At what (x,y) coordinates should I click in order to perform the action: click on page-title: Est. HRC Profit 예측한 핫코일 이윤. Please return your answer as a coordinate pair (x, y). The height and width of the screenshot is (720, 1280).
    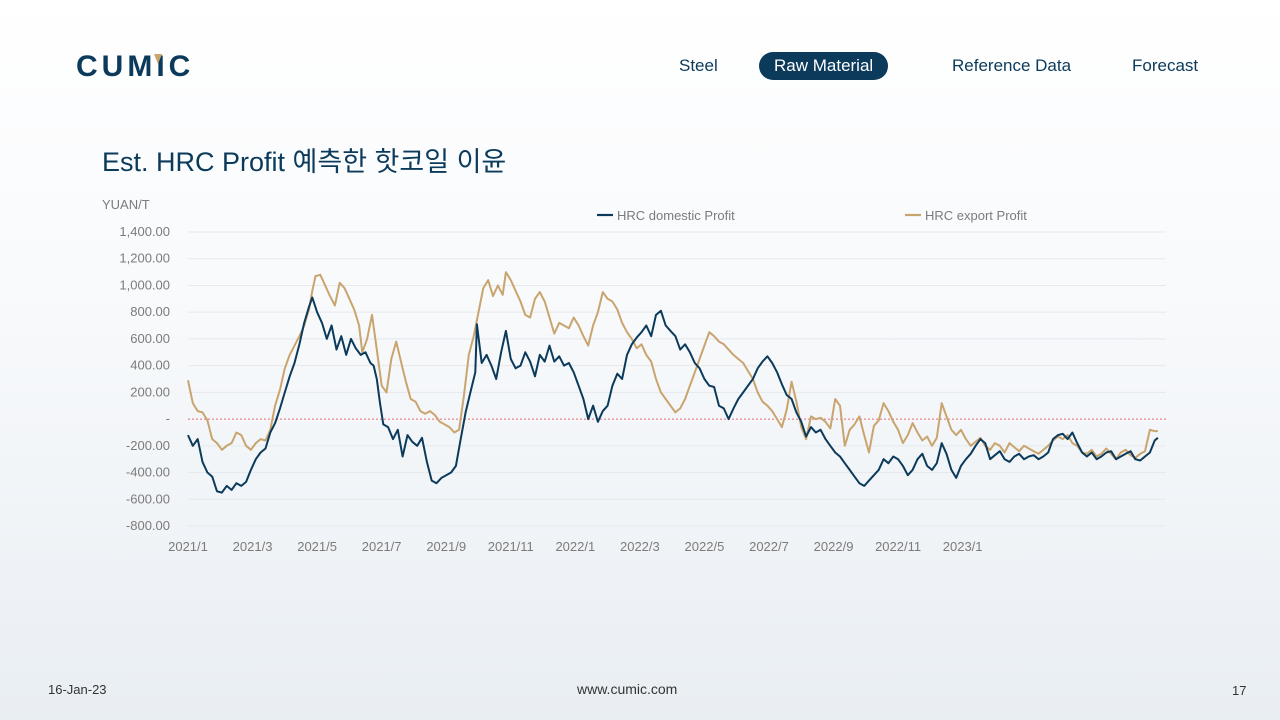
    Looking at the image, I should click on (304, 162).